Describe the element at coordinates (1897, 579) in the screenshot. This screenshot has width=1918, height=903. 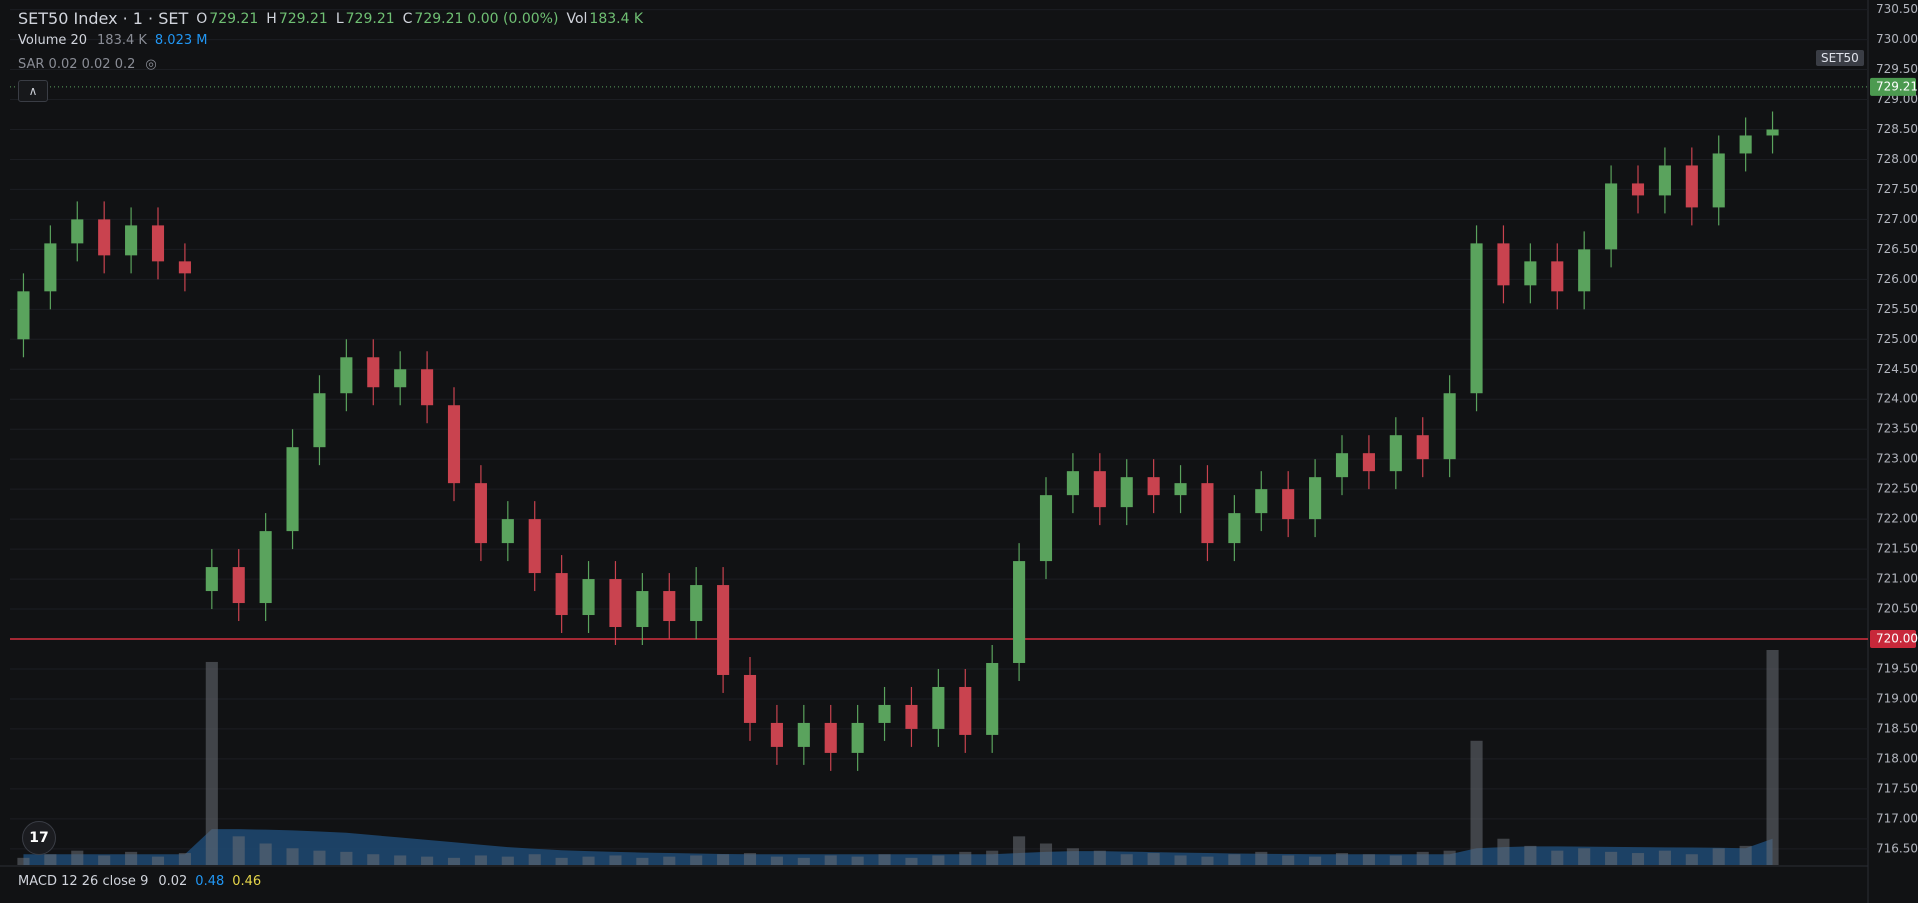
I see `y-tick-label: 721.00` at that location.